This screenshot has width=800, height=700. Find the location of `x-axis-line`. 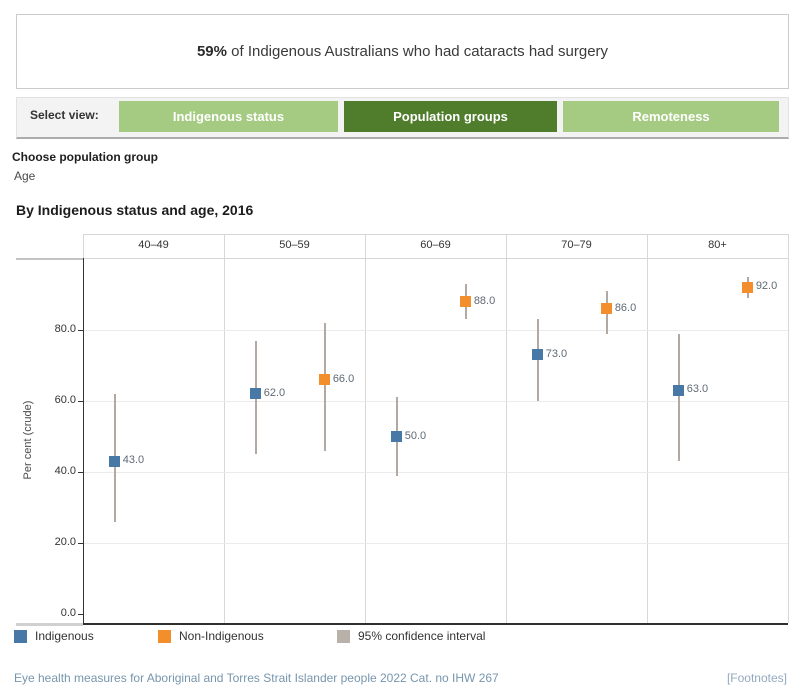

x-axis-line is located at coordinates (435, 624).